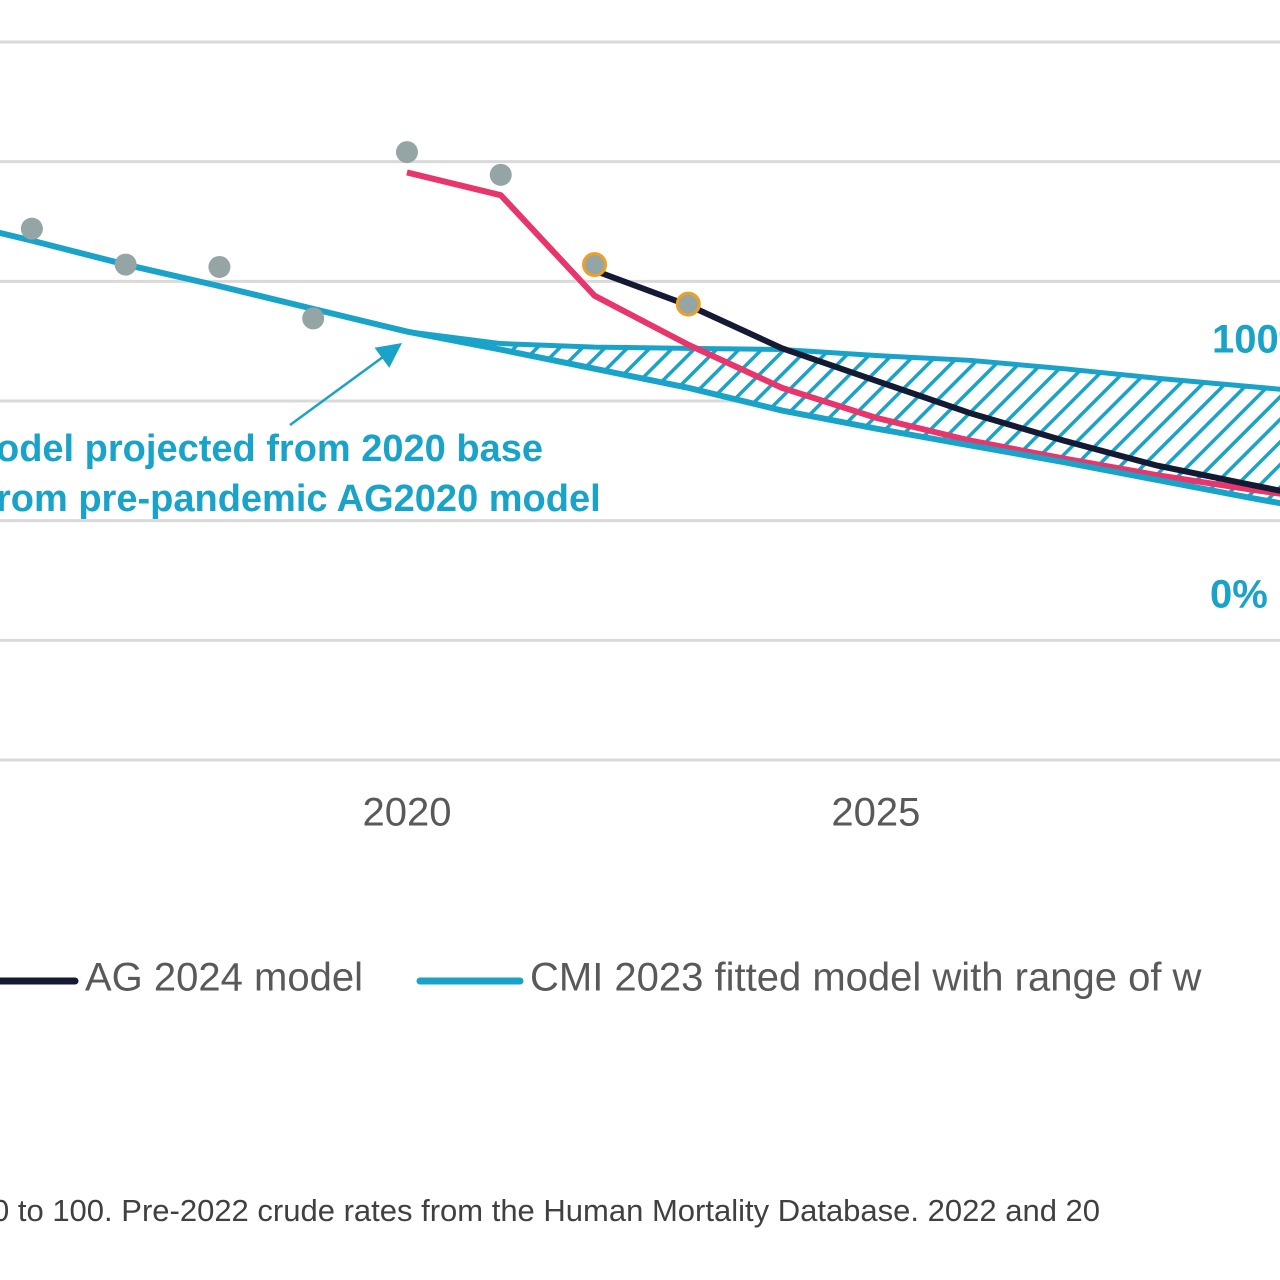 This screenshot has width=1280, height=1280. Describe the element at coordinates (346, 385) in the screenshot. I see `annotation-arrow` at that location.